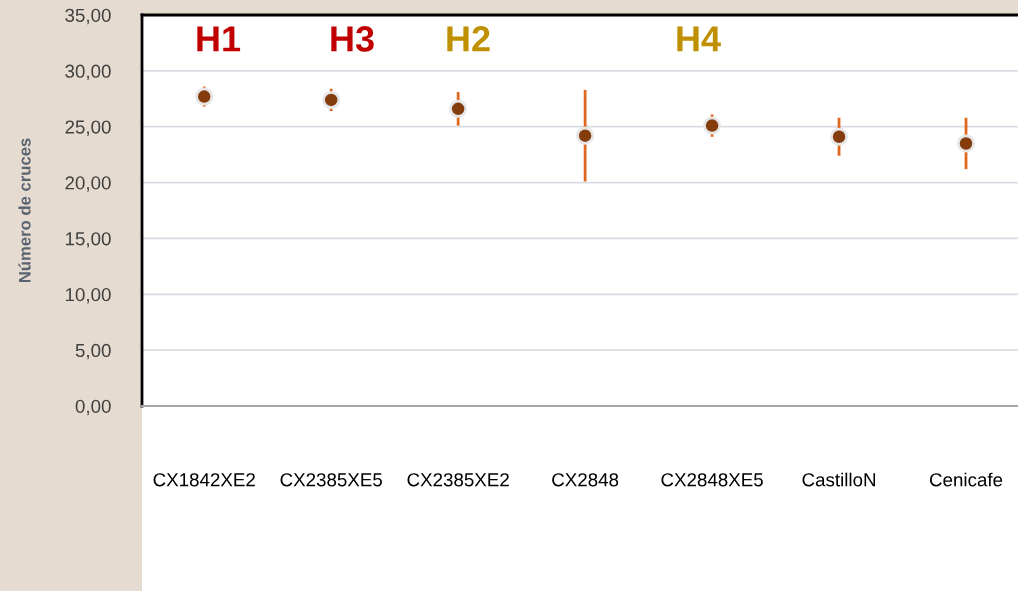  I want to click on y-tick-label: 10,00, so click(88, 295).